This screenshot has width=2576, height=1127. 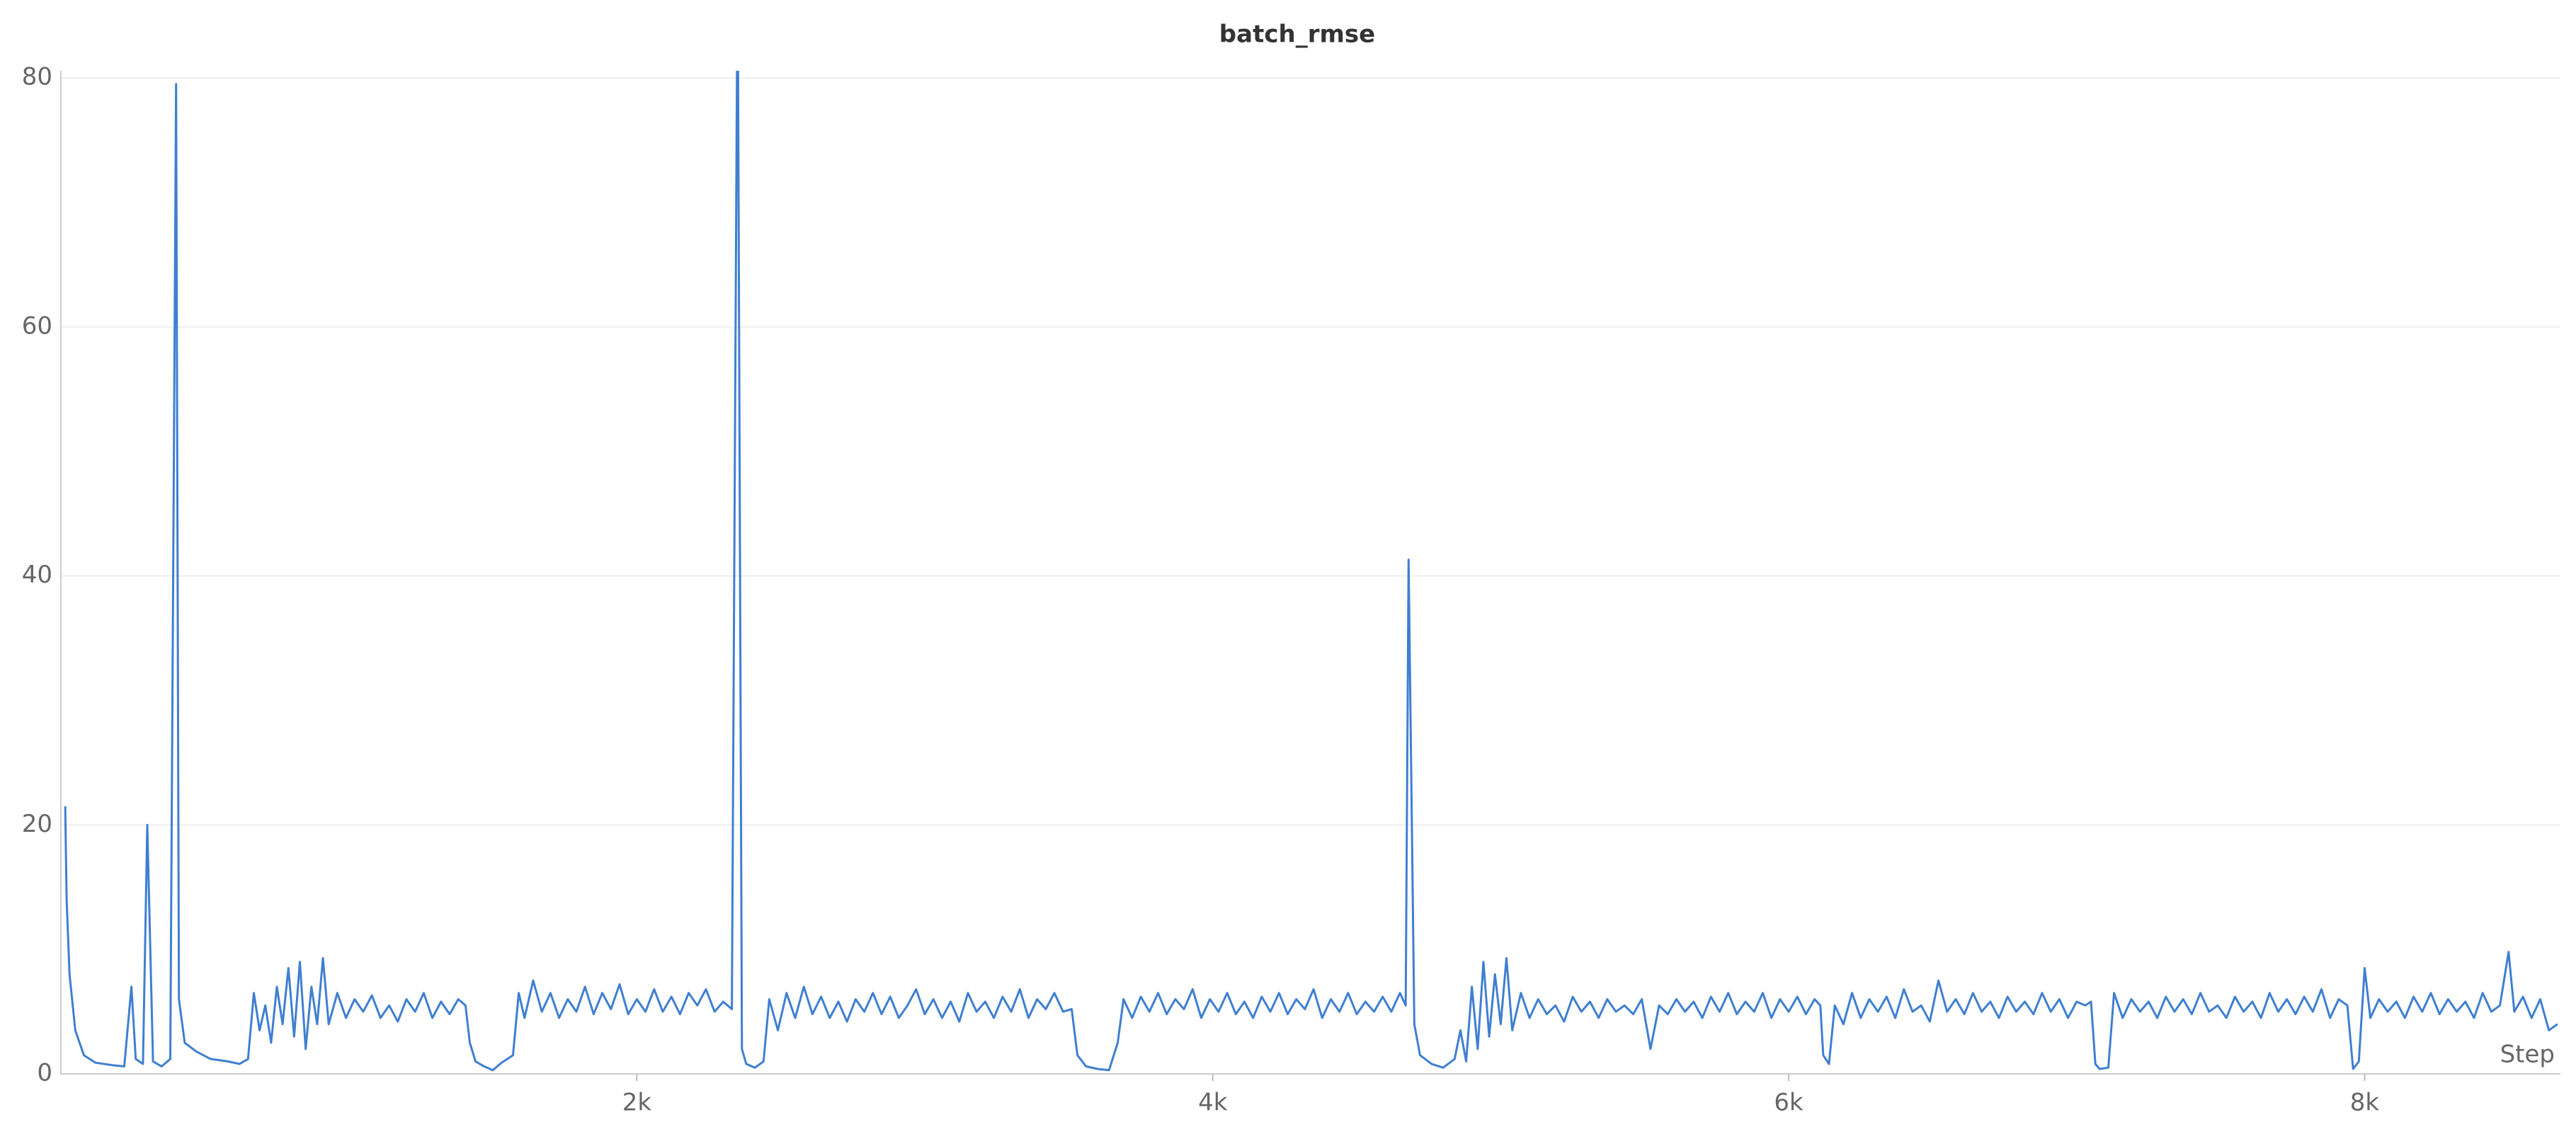 I want to click on x-tick-label: 2k, so click(x=637, y=1103).